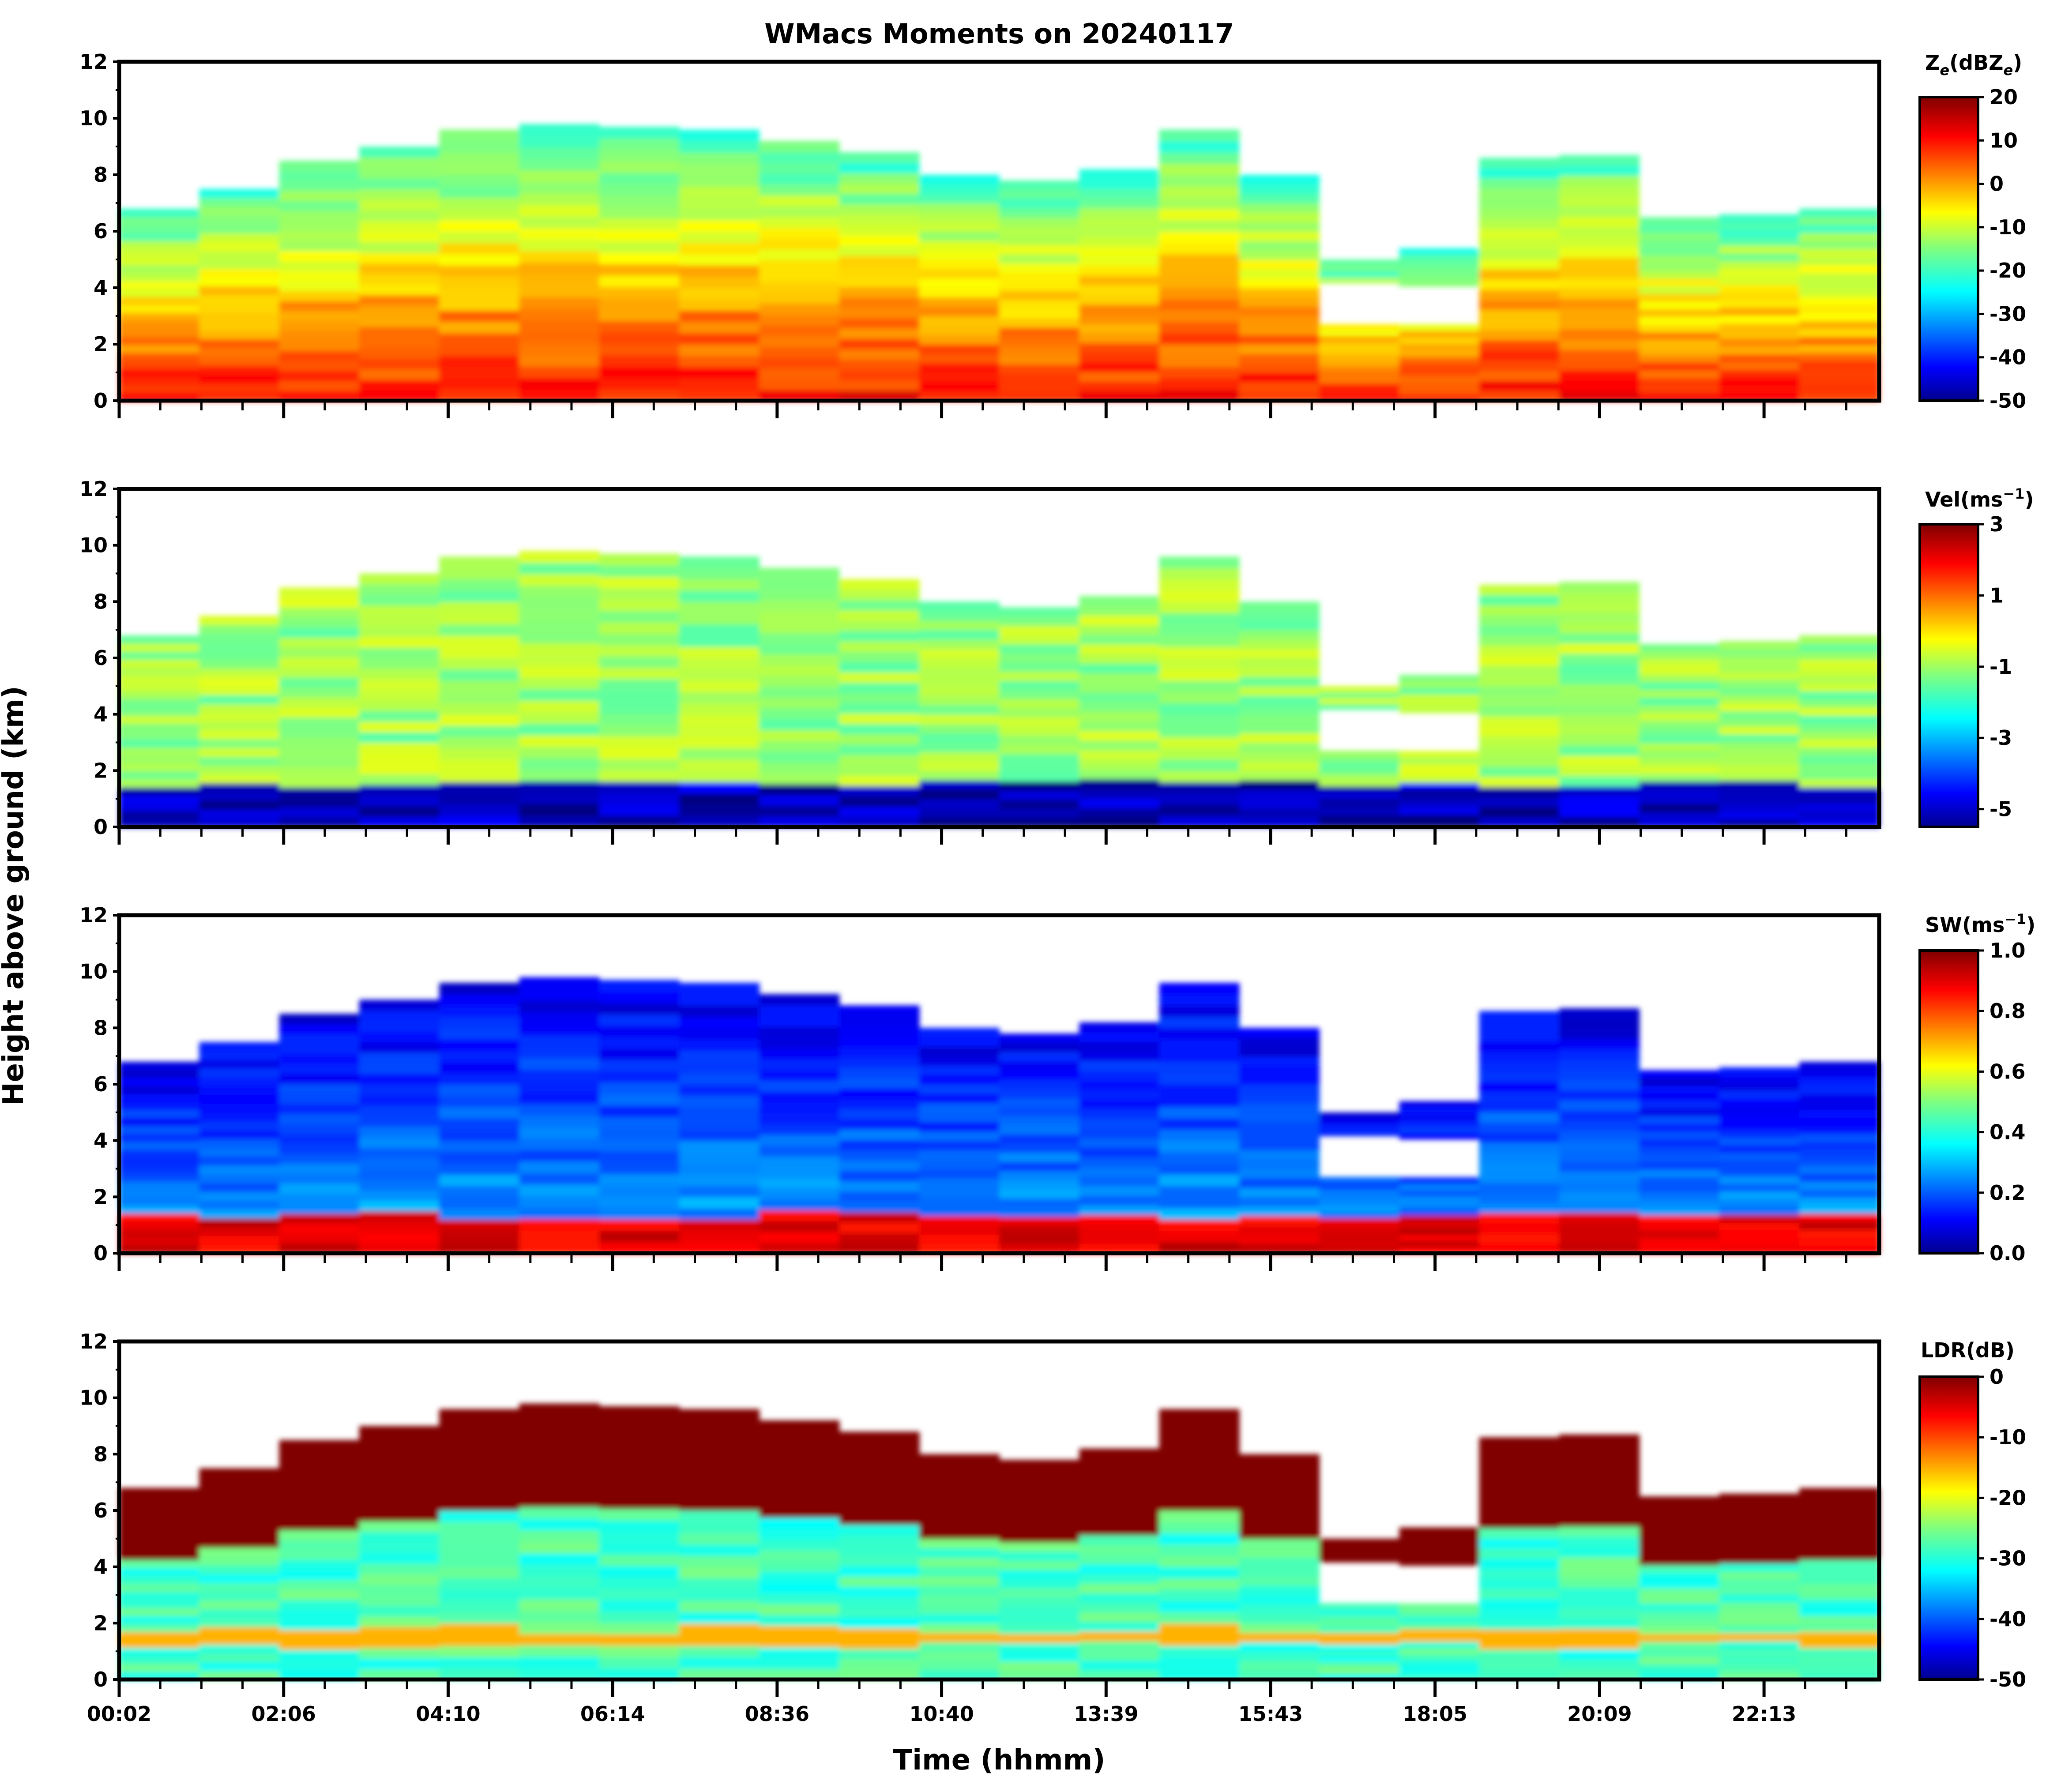 The width and height of the screenshot is (2061, 1792). I want to click on y-tick-label: 2, so click(101, 770).